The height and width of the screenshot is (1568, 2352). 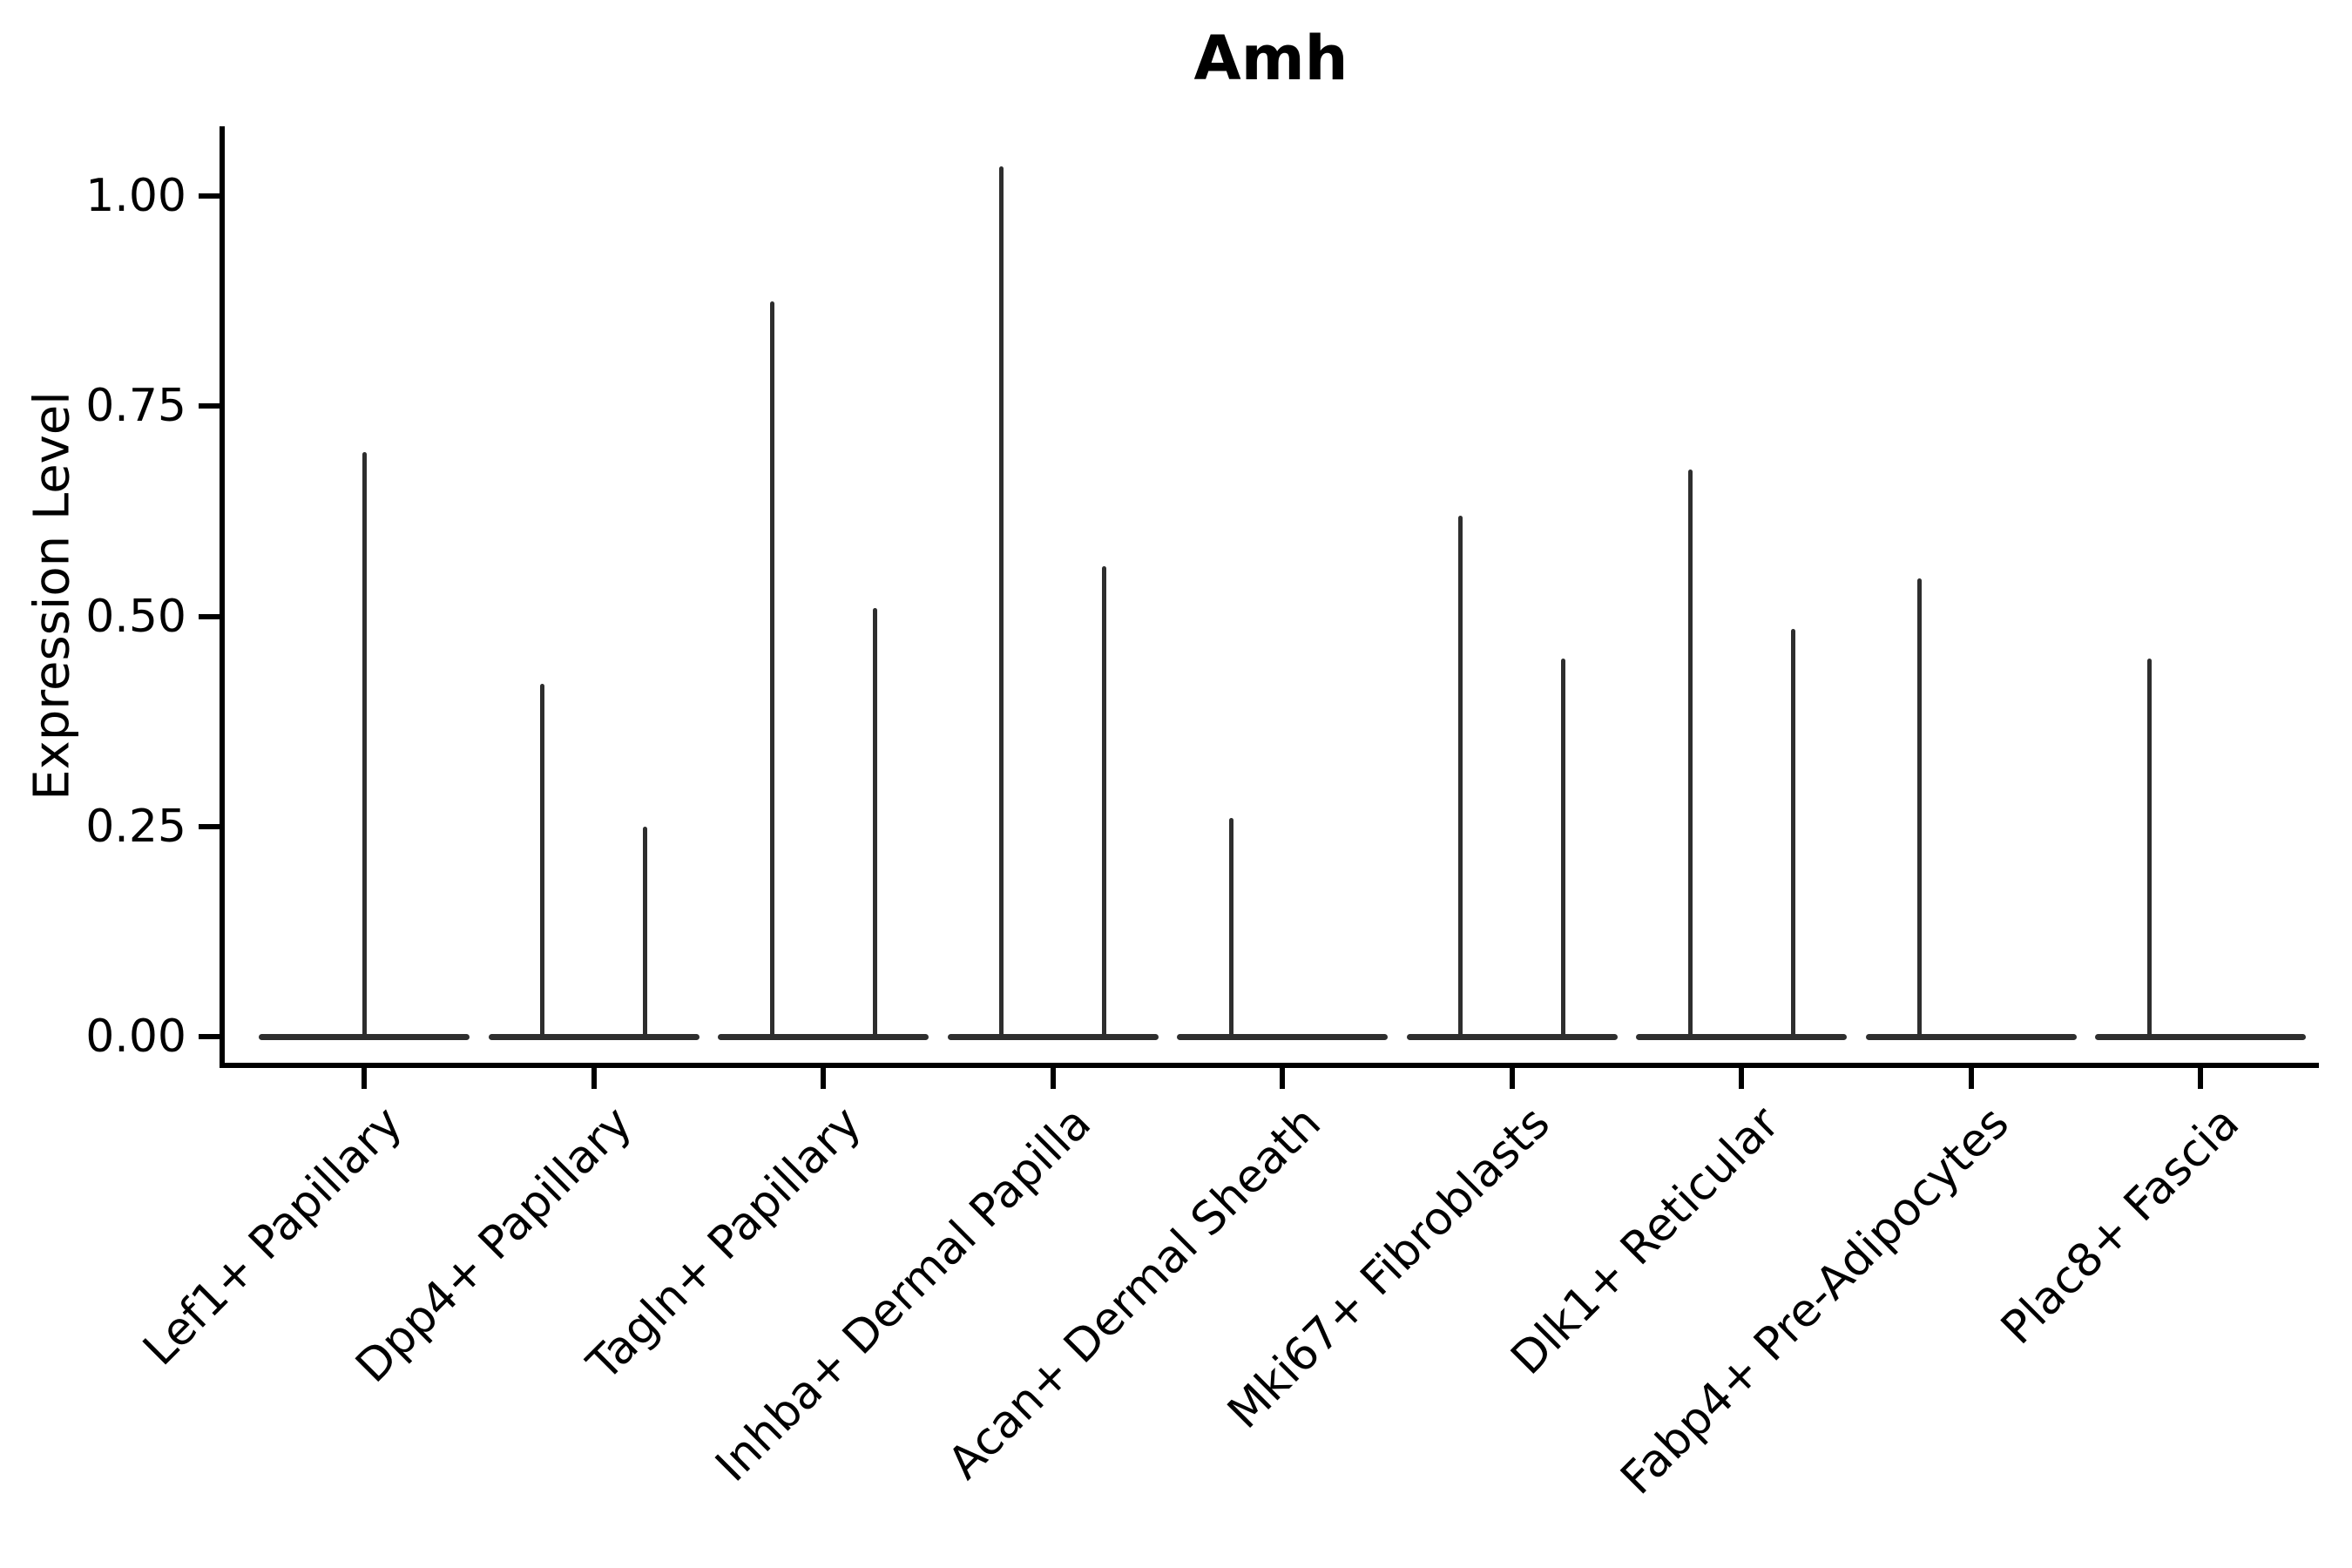 What do you see at coordinates (135, 616) in the screenshot?
I see `y-tick-label: 0.50` at bounding box center [135, 616].